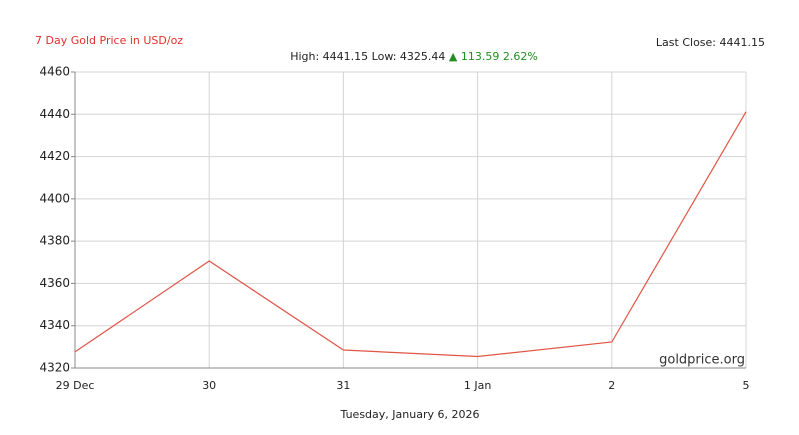  I want to click on y-tick-label: 4420, so click(54, 156).